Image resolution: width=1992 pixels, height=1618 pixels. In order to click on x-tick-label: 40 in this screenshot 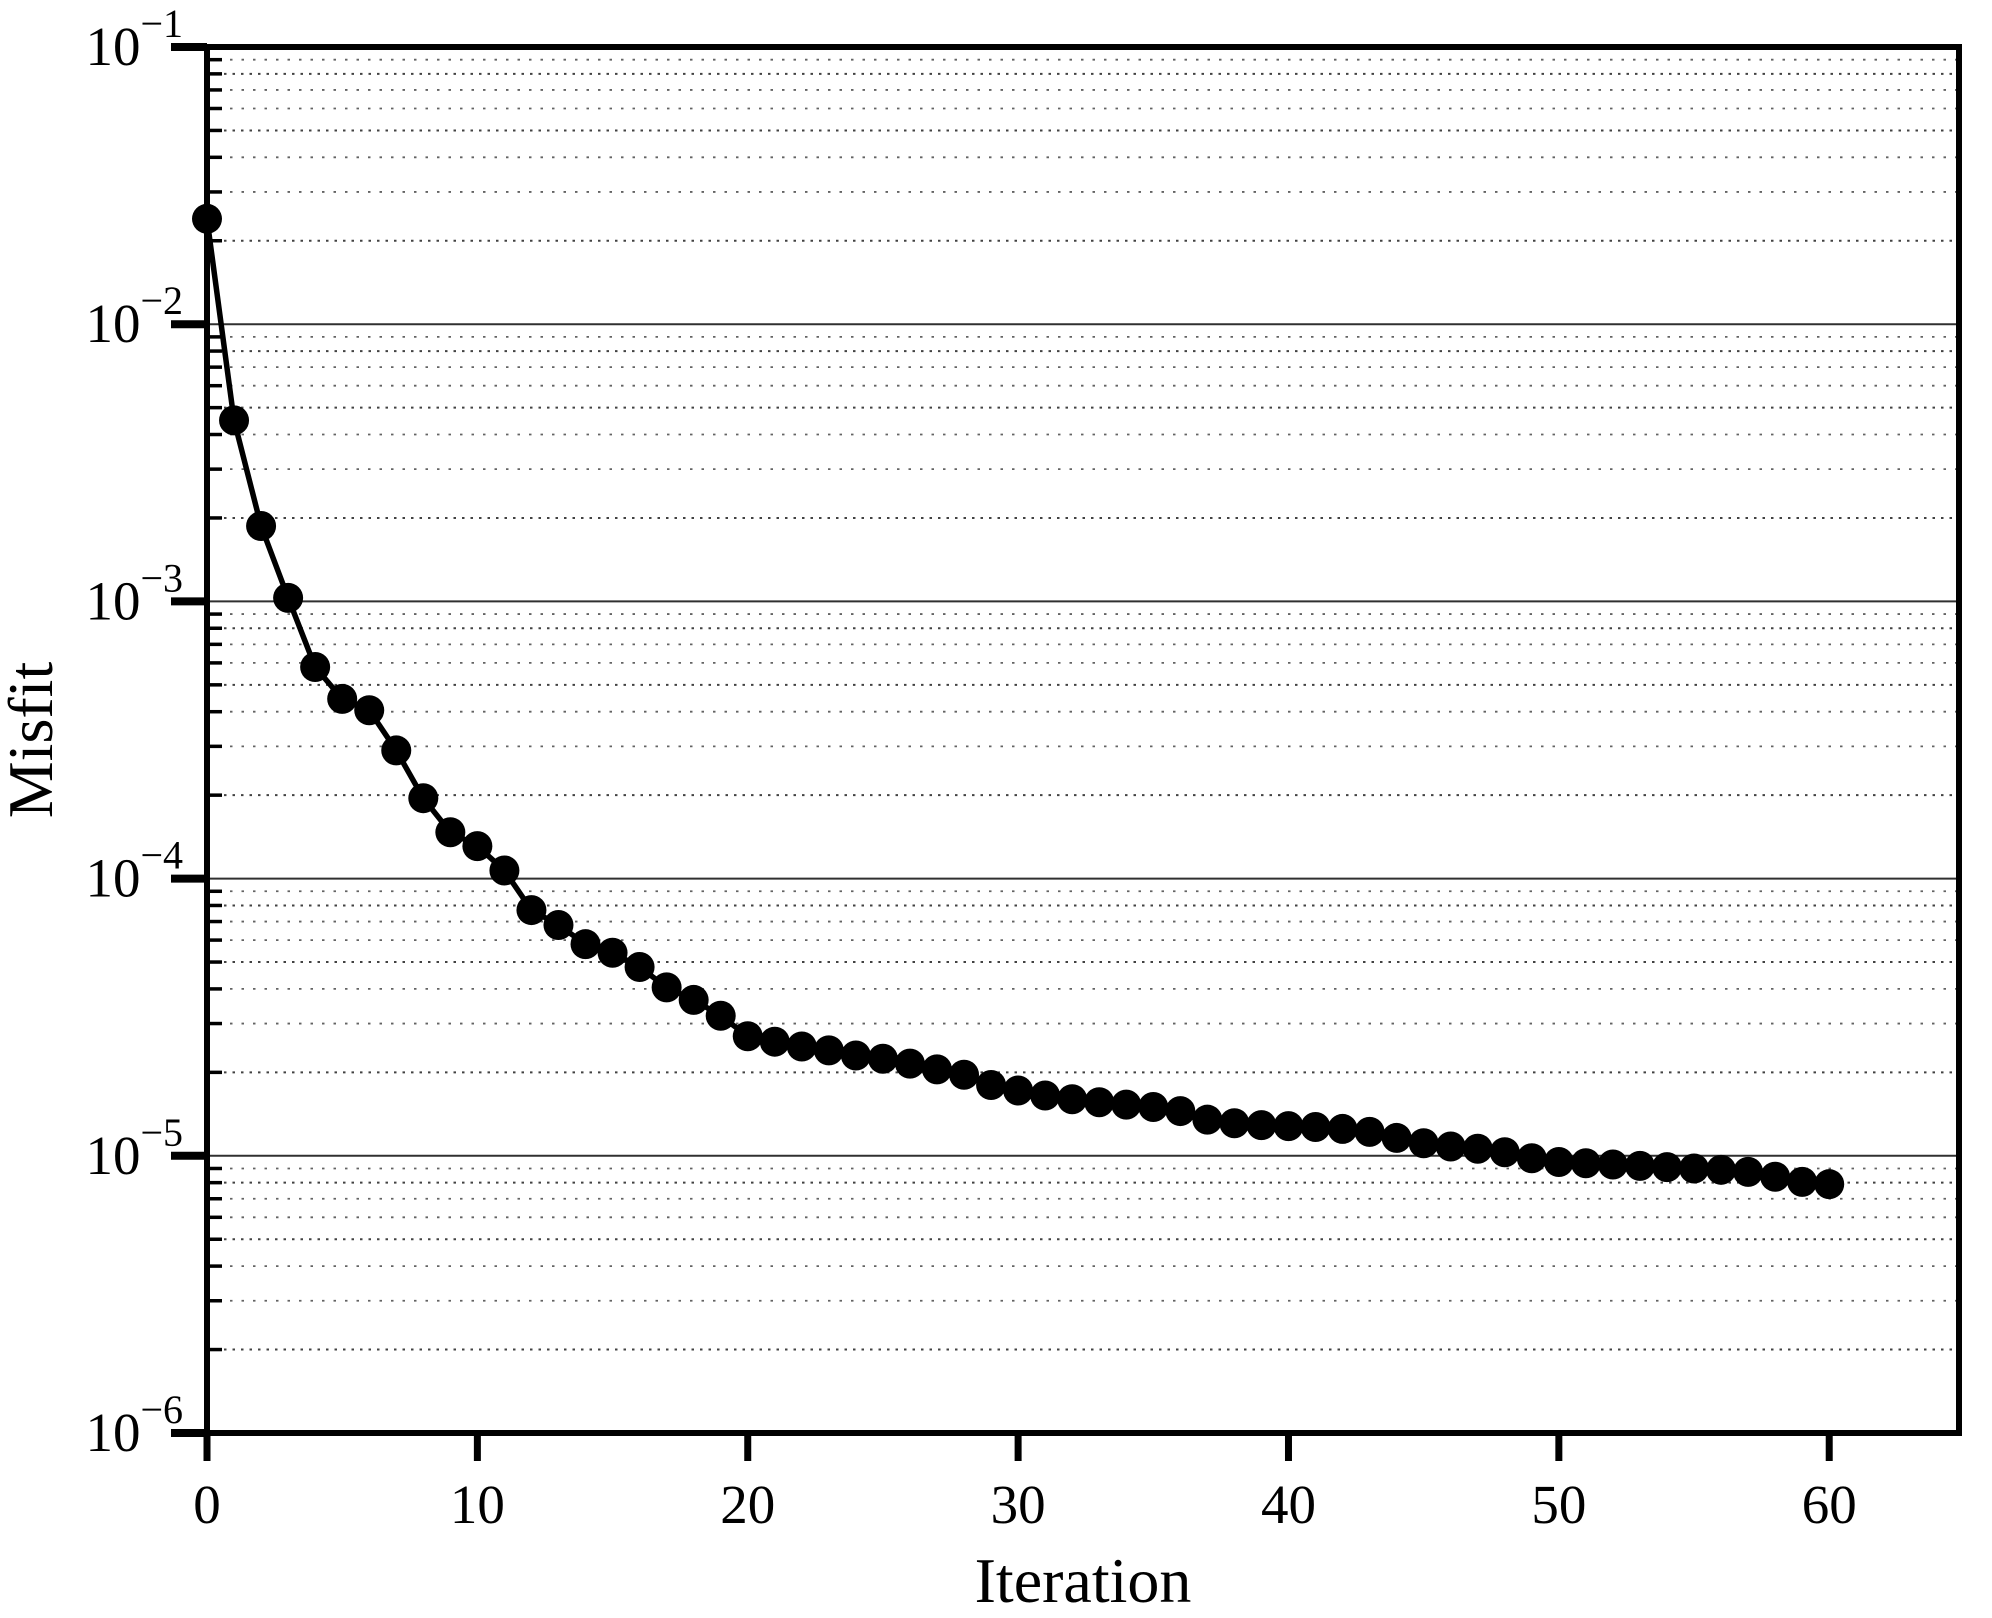, I will do `click(1288, 1504)`.